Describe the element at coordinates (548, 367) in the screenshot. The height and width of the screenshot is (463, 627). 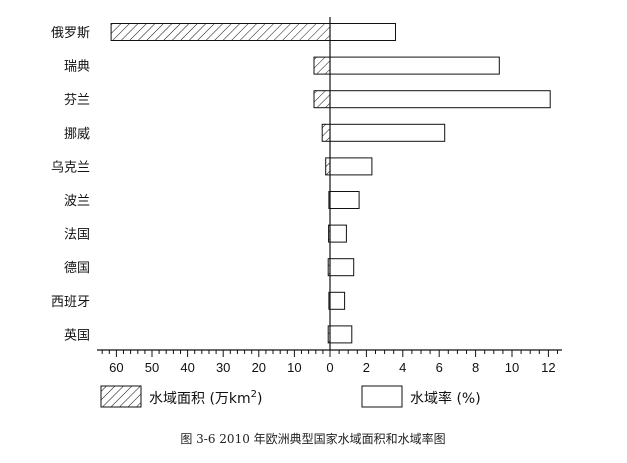
I see `right-tick-label-6: 12` at that location.